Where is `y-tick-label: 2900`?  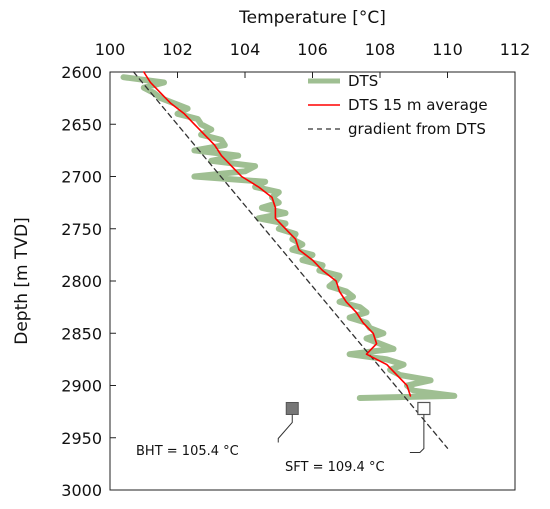
y-tick-label: 2900 is located at coordinates (81, 386).